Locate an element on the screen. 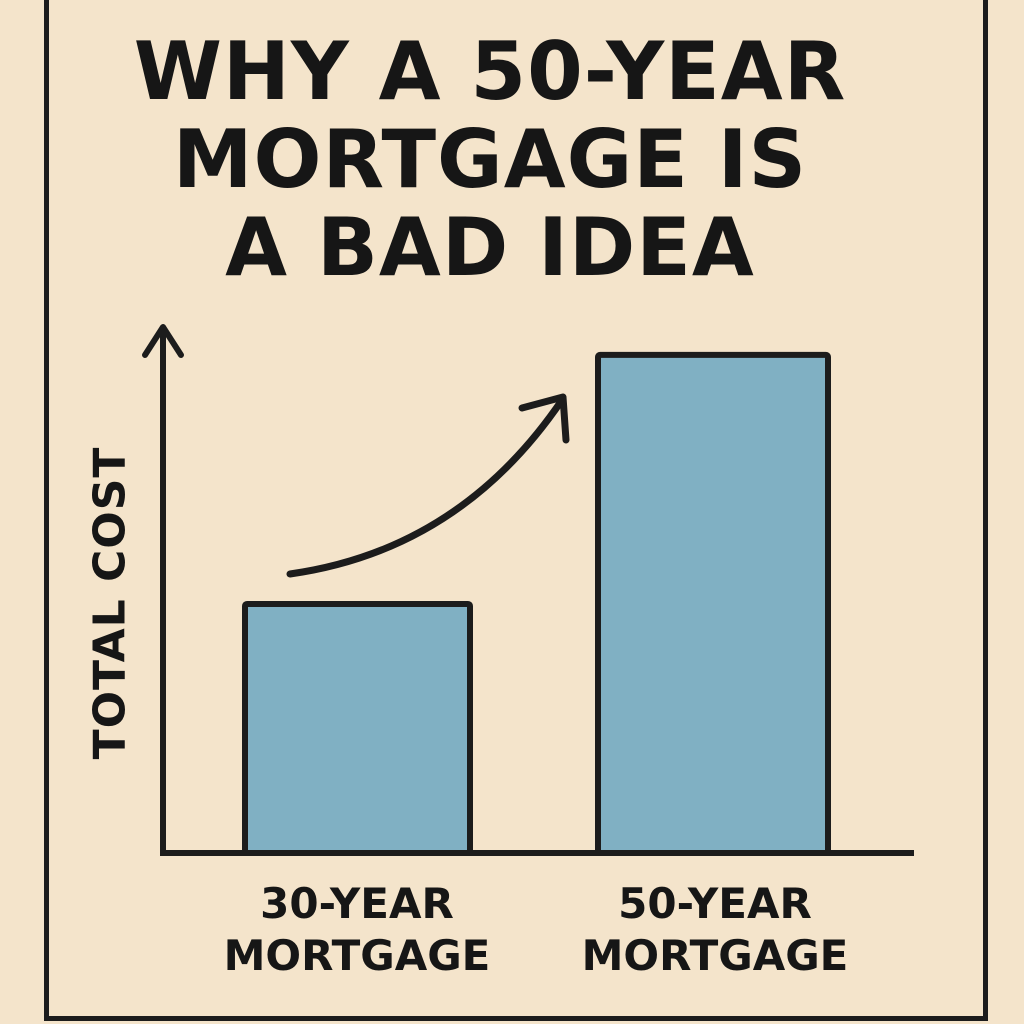 The image size is (1024, 1024). title-line-2: MORTGAGE IS is located at coordinates (490, 159).